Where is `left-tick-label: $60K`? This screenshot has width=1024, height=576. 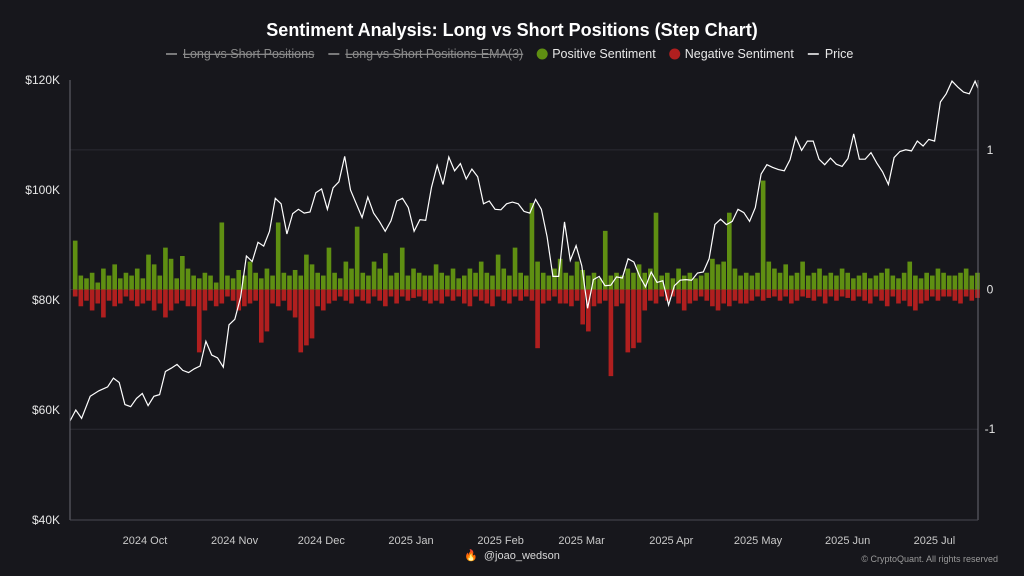 left-tick-label: $60K is located at coordinates (46, 410).